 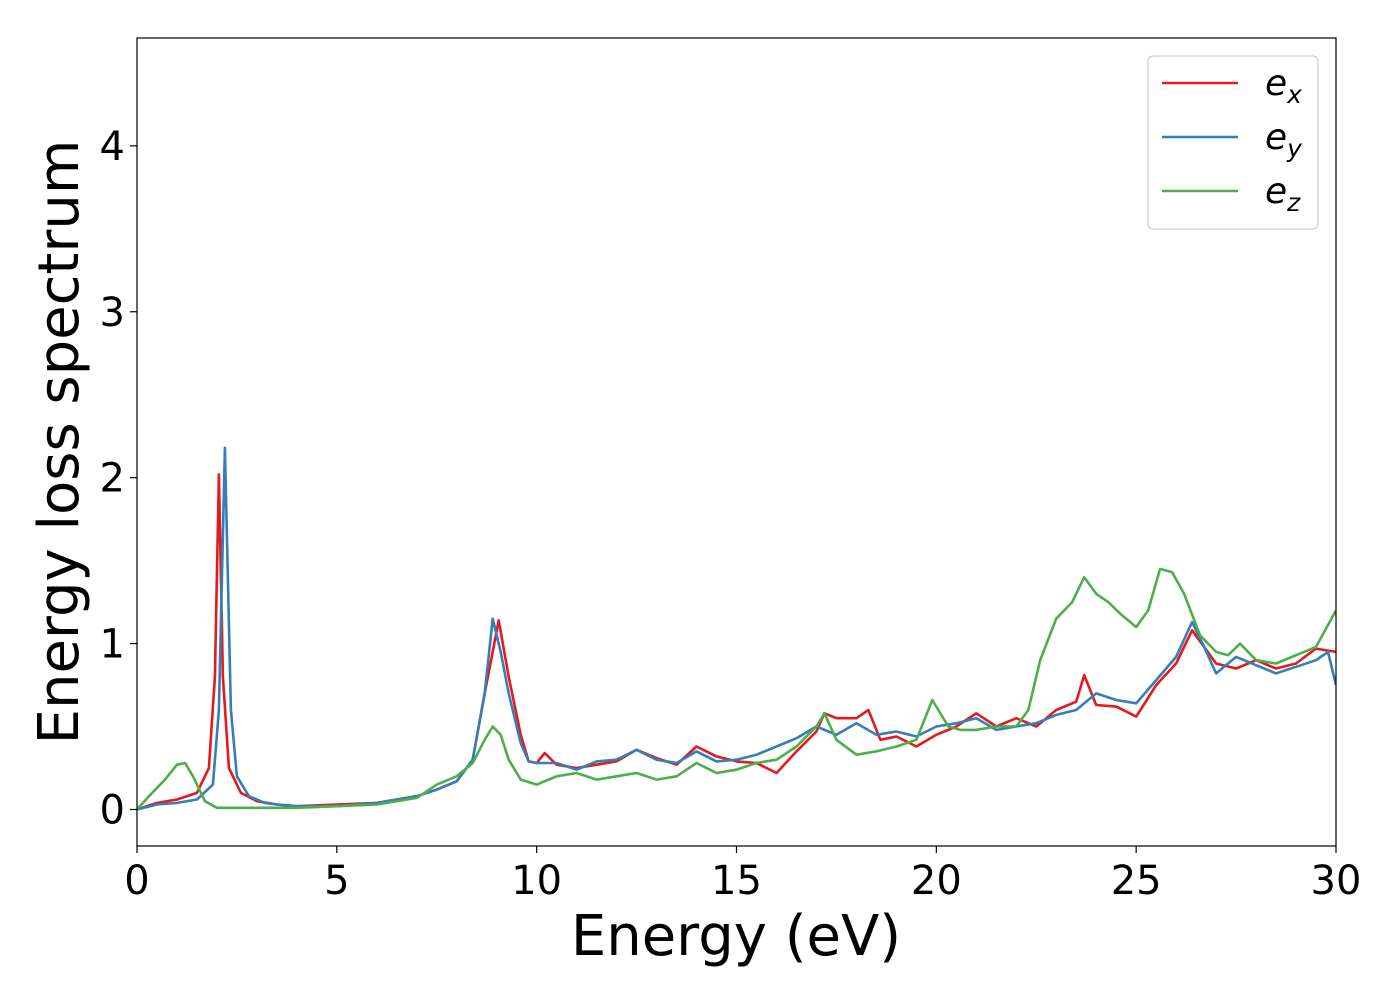 What do you see at coordinates (112, 147) in the screenshot?
I see `y-tick-label-4: 4` at bounding box center [112, 147].